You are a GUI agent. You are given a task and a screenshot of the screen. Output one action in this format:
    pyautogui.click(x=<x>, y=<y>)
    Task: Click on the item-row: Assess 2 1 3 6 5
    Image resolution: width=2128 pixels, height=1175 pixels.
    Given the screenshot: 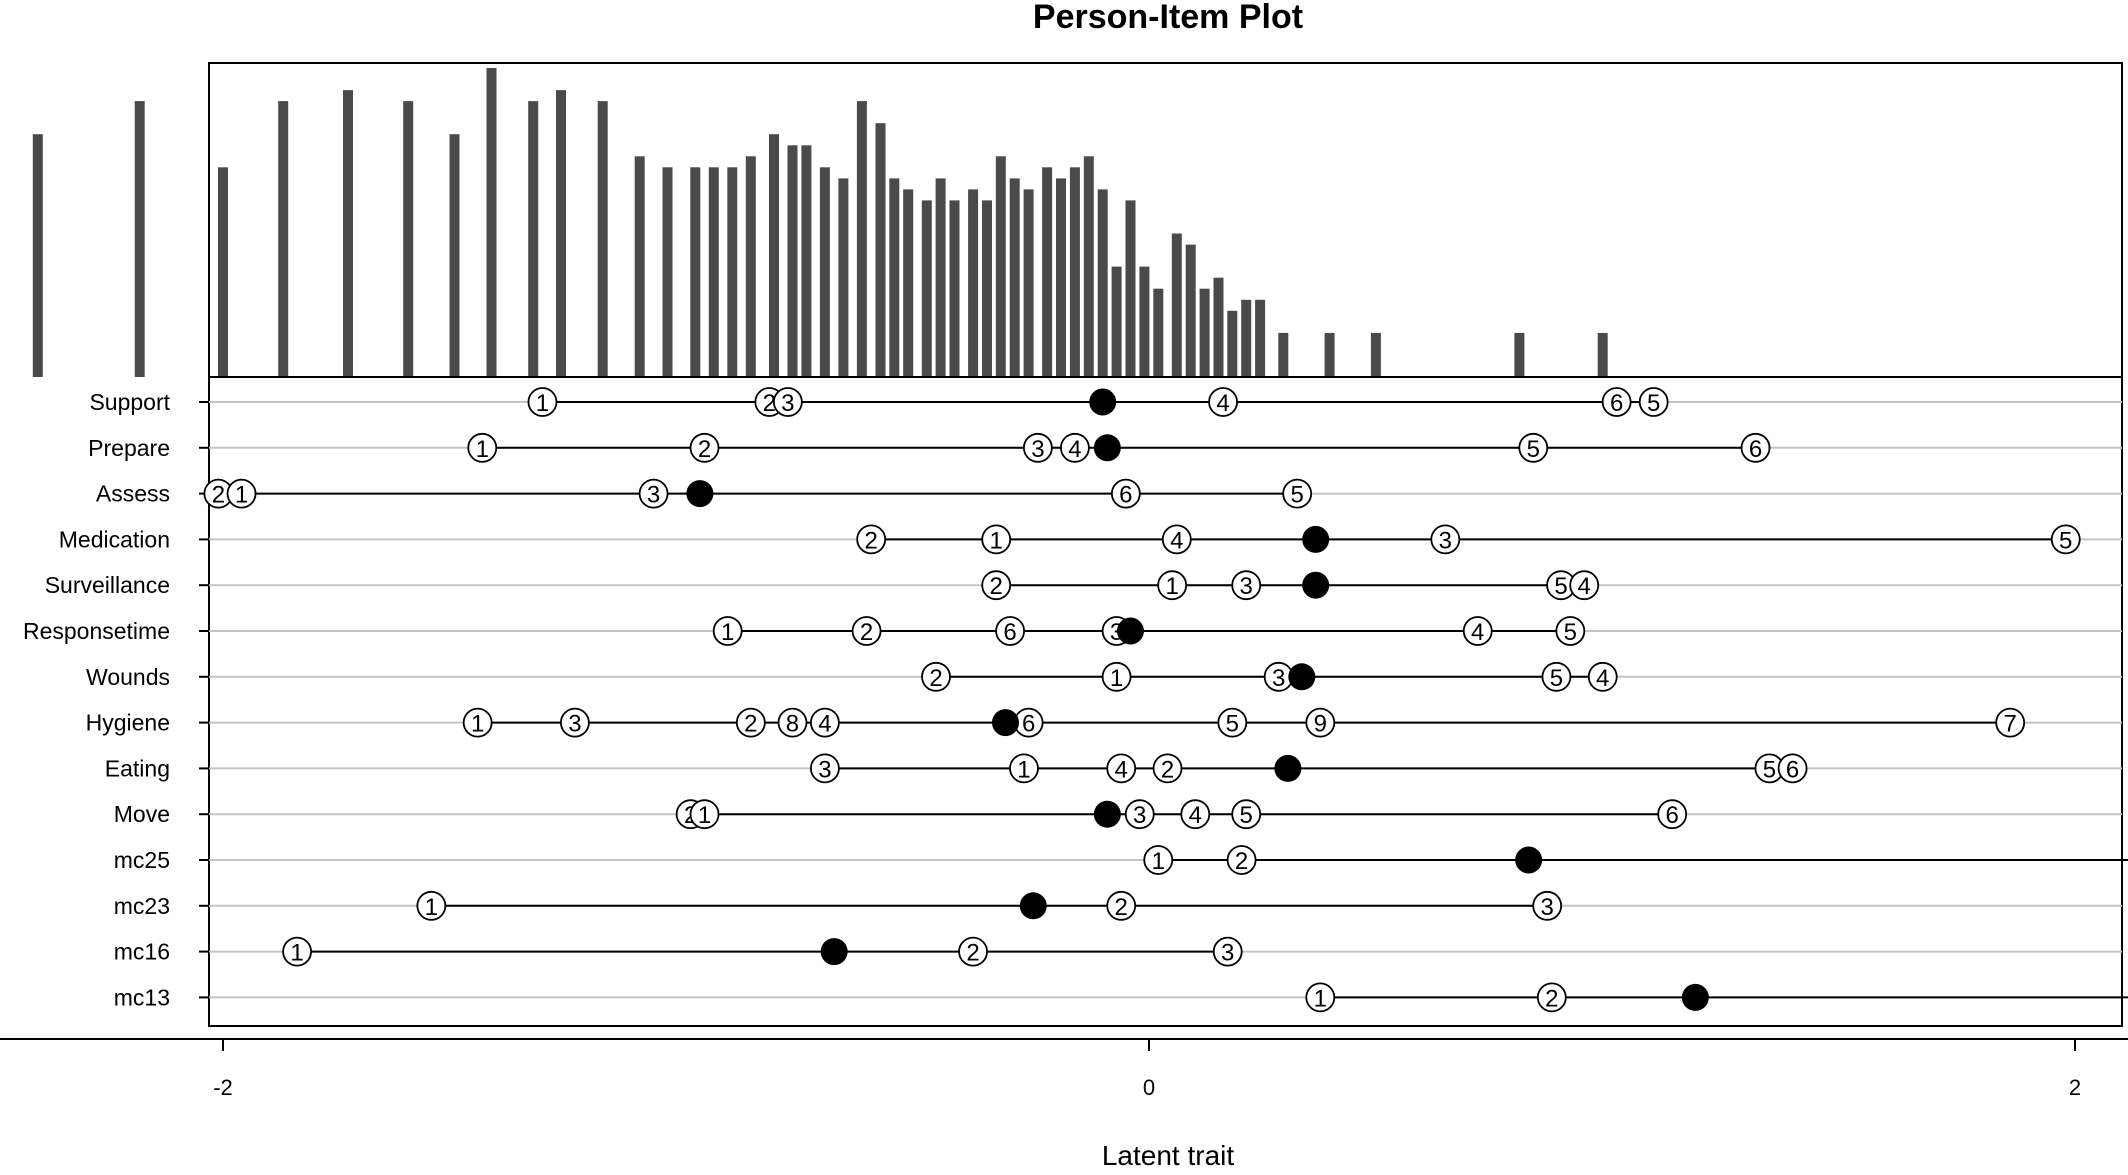 What is the action you would take?
    pyautogui.click(x=1109, y=493)
    